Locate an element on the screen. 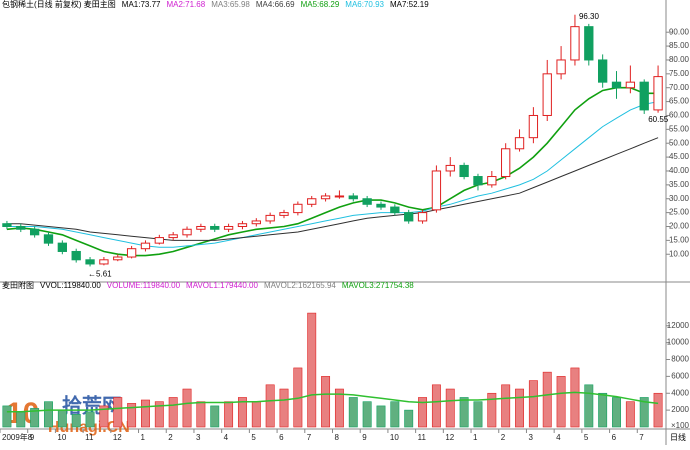  x-tick-label: 3 is located at coordinates (530, 437).